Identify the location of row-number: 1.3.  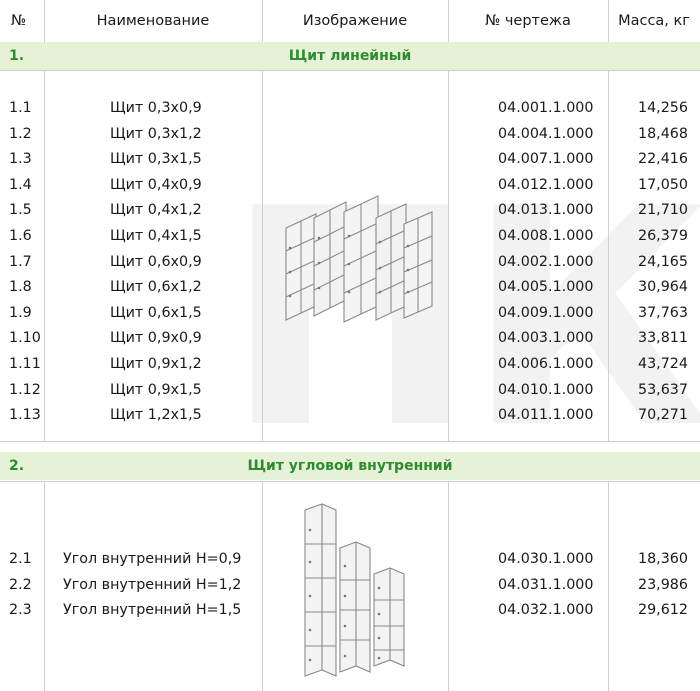
(20, 159).